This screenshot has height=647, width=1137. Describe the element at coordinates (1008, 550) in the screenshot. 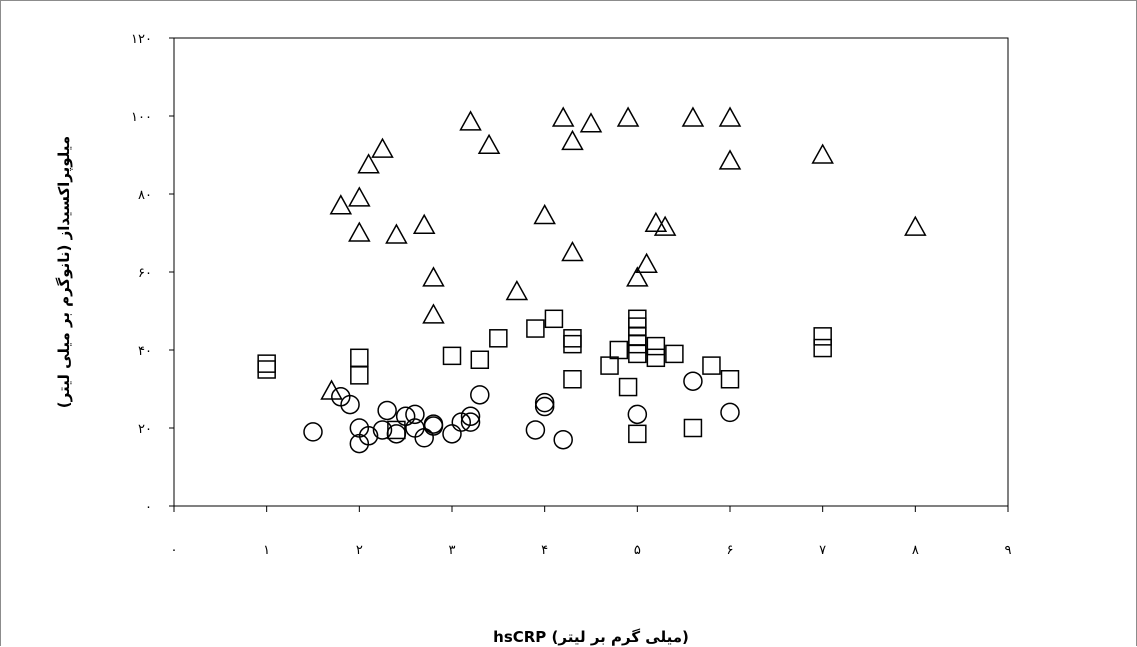

I see `x-tick-label: ۹` at that location.